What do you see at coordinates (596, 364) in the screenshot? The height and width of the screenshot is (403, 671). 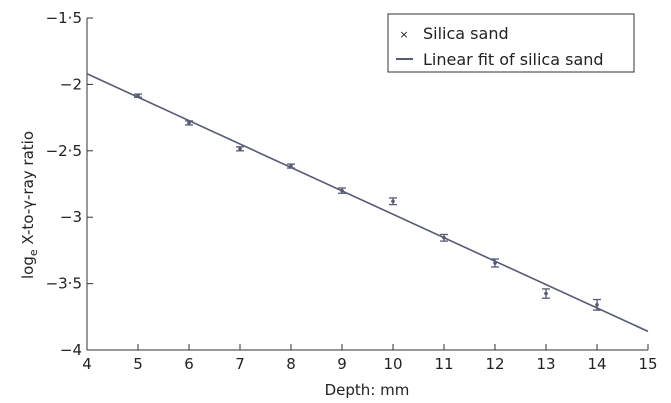 I see `x-tick-label: 14` at bounding box center [596, 364].